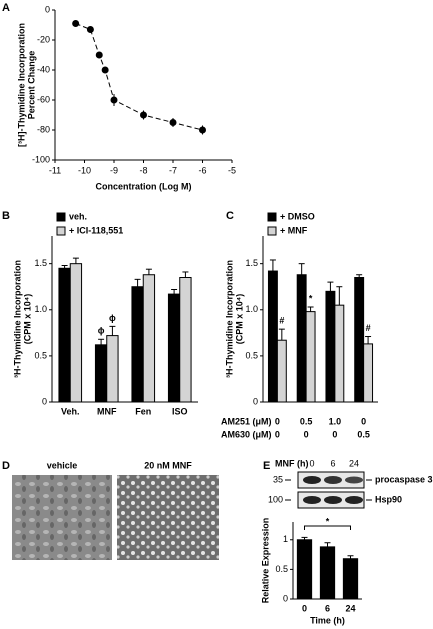  Describe the element at coordinates (6, 466) in the screenshot. I see `panel-label: D` at that location.